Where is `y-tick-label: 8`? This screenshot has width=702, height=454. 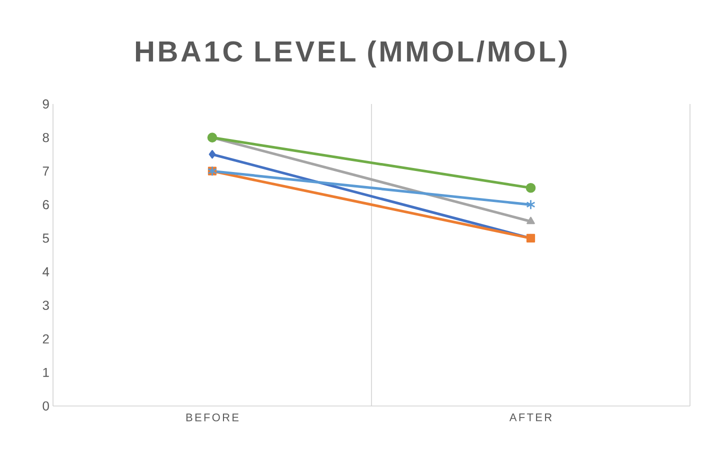
y-tick-label: 8 is located at coordinates (45, 137).